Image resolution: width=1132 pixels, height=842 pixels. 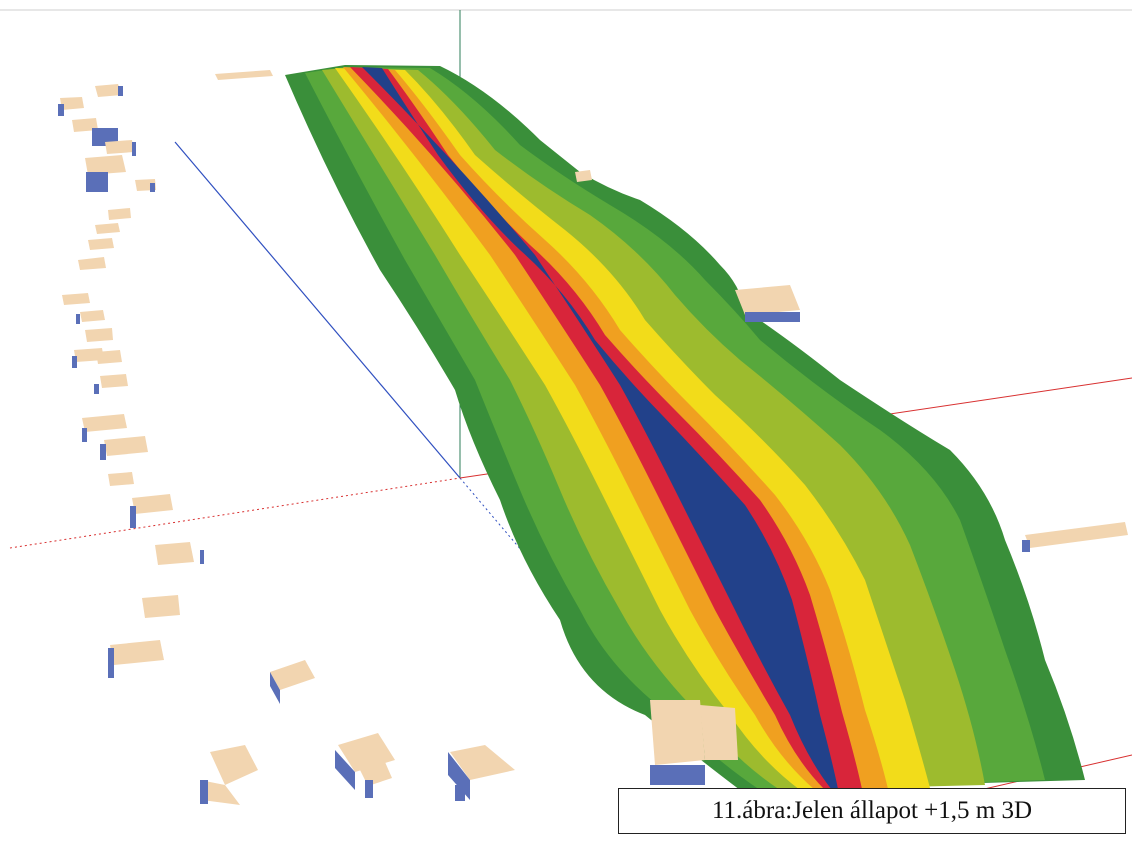 I want to click on axis-blue, so click(x=317, y=310).